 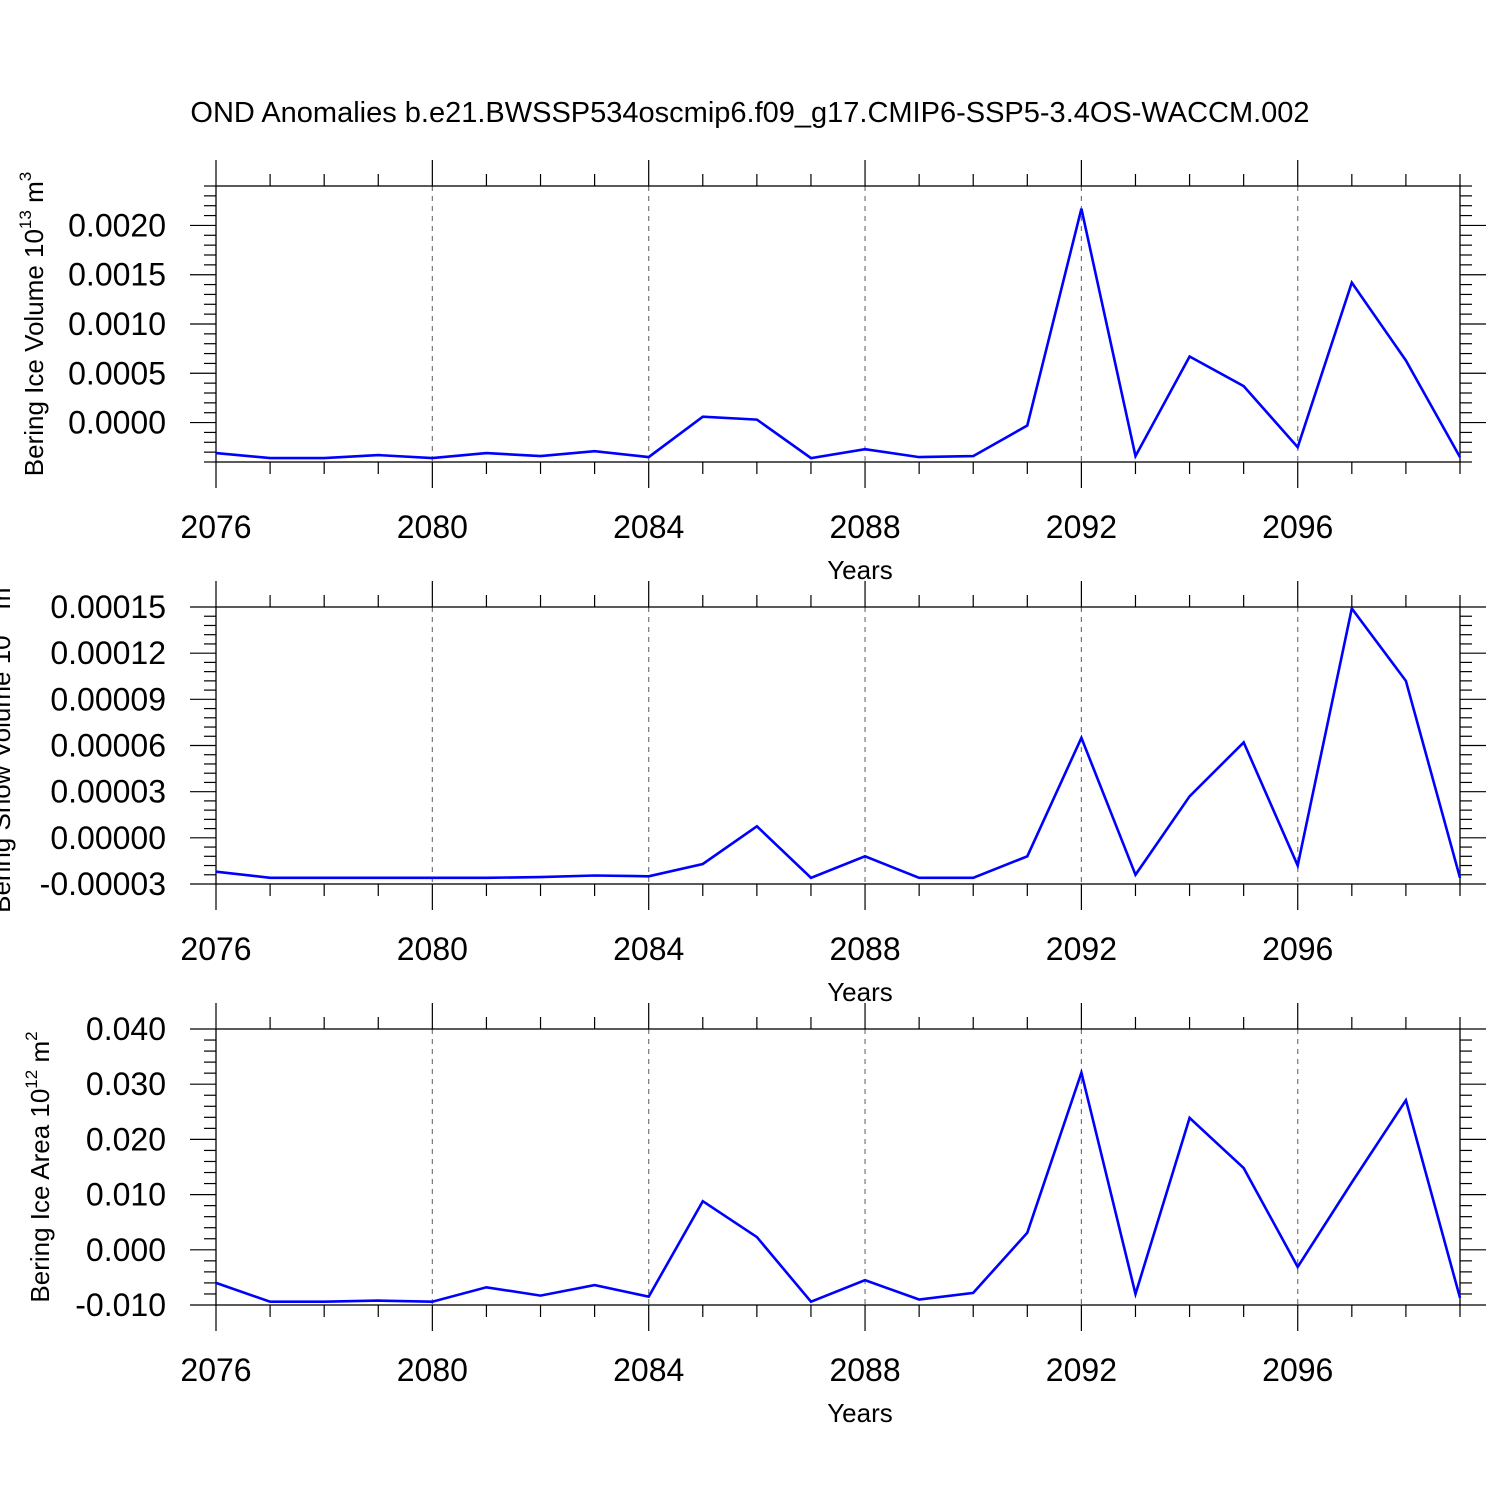 I want to click on y-axis-label: Bering Snow Volume 1013 m3, so click(x=8, y=745).